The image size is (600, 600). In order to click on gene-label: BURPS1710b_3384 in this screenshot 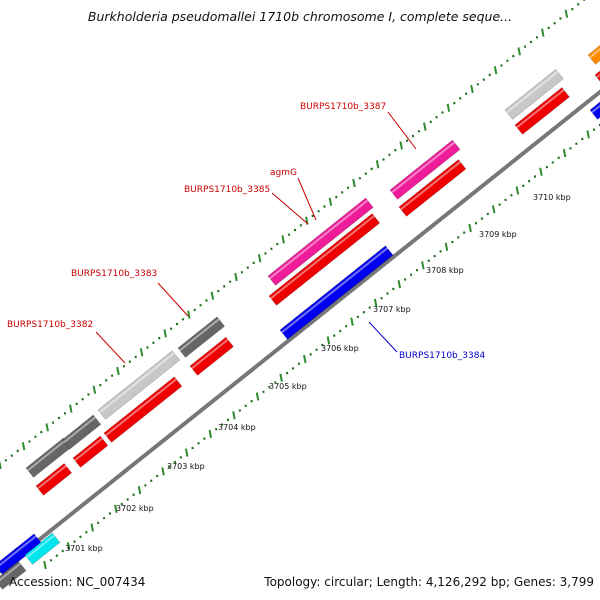, I will do `click(442, 356)`.